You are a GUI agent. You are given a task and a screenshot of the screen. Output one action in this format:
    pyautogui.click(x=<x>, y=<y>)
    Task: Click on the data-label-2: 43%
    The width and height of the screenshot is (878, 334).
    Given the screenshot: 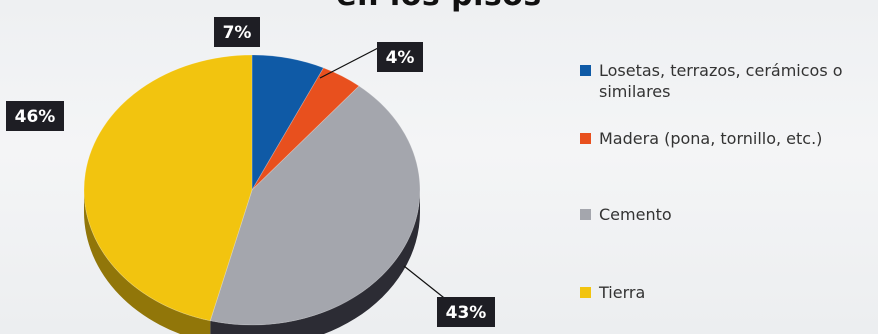 What is the action you would take?
    pyautogui.click(x=466, y=313)
    